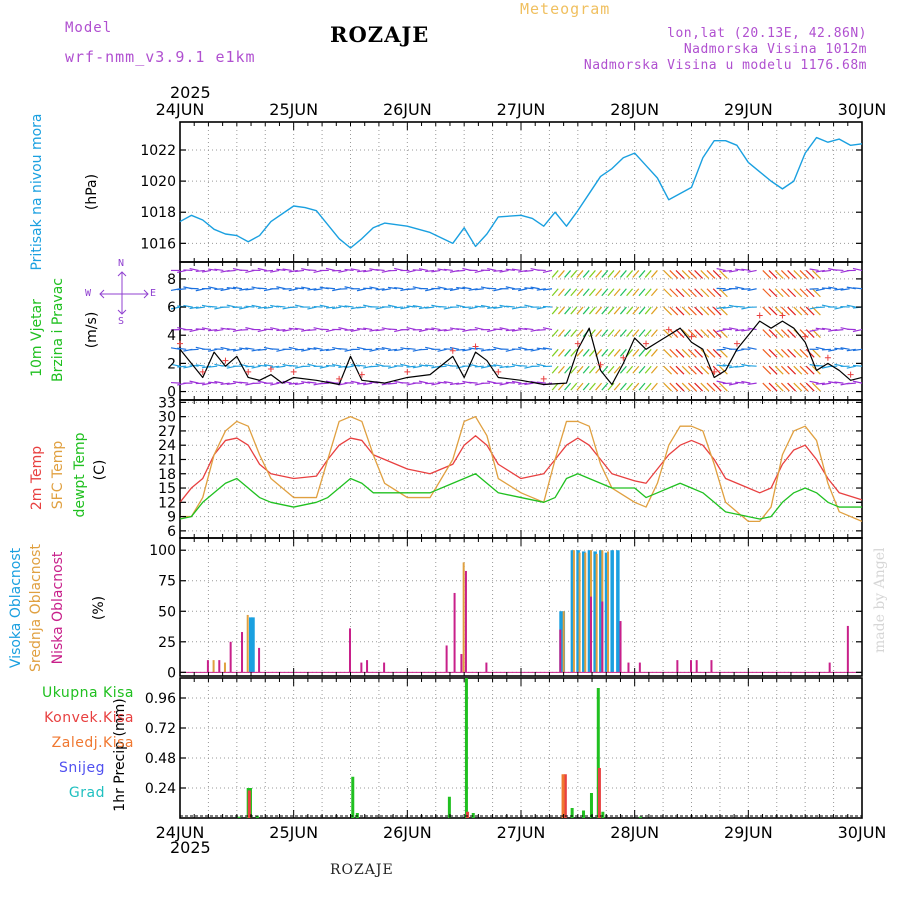  What do you see at coordinates (160, 759) in the screenshot?
I see `ytick-label: 0.48` at bounding box center [160, 759].